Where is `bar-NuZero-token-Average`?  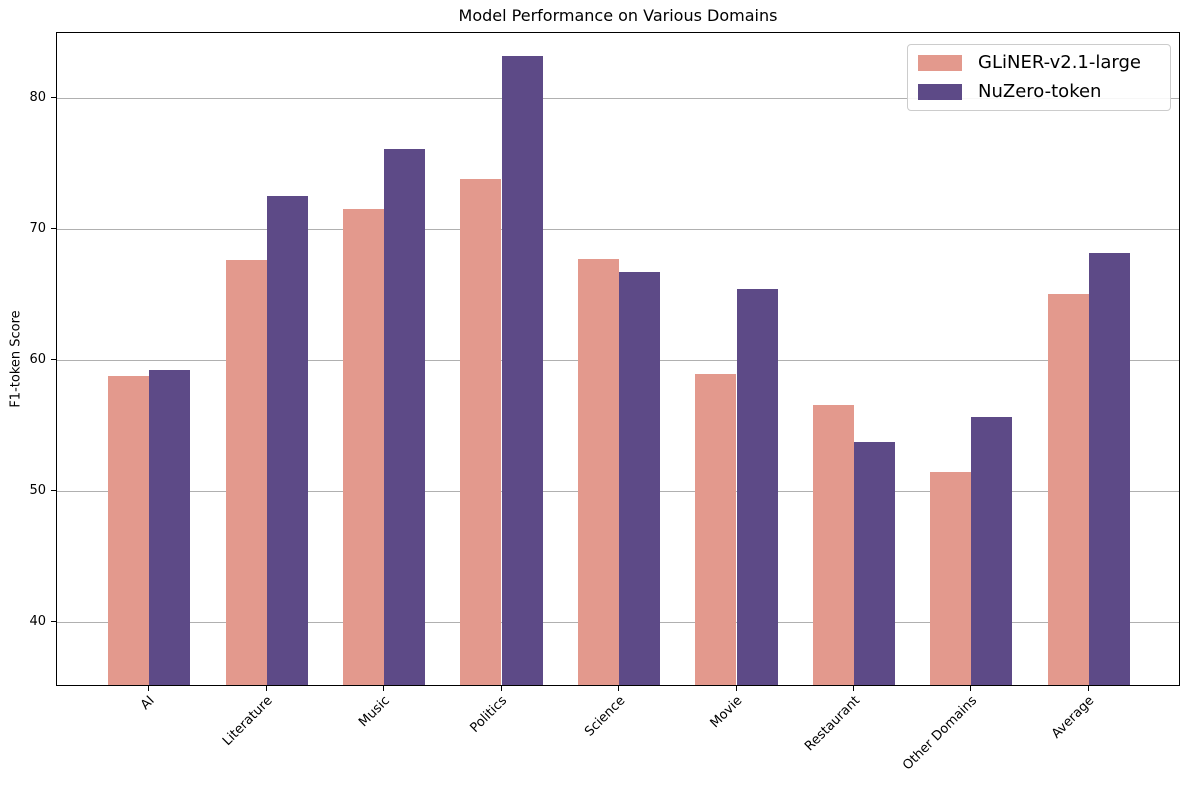
bar-NuZero-token-Average is located at coordinates (1109, 469).